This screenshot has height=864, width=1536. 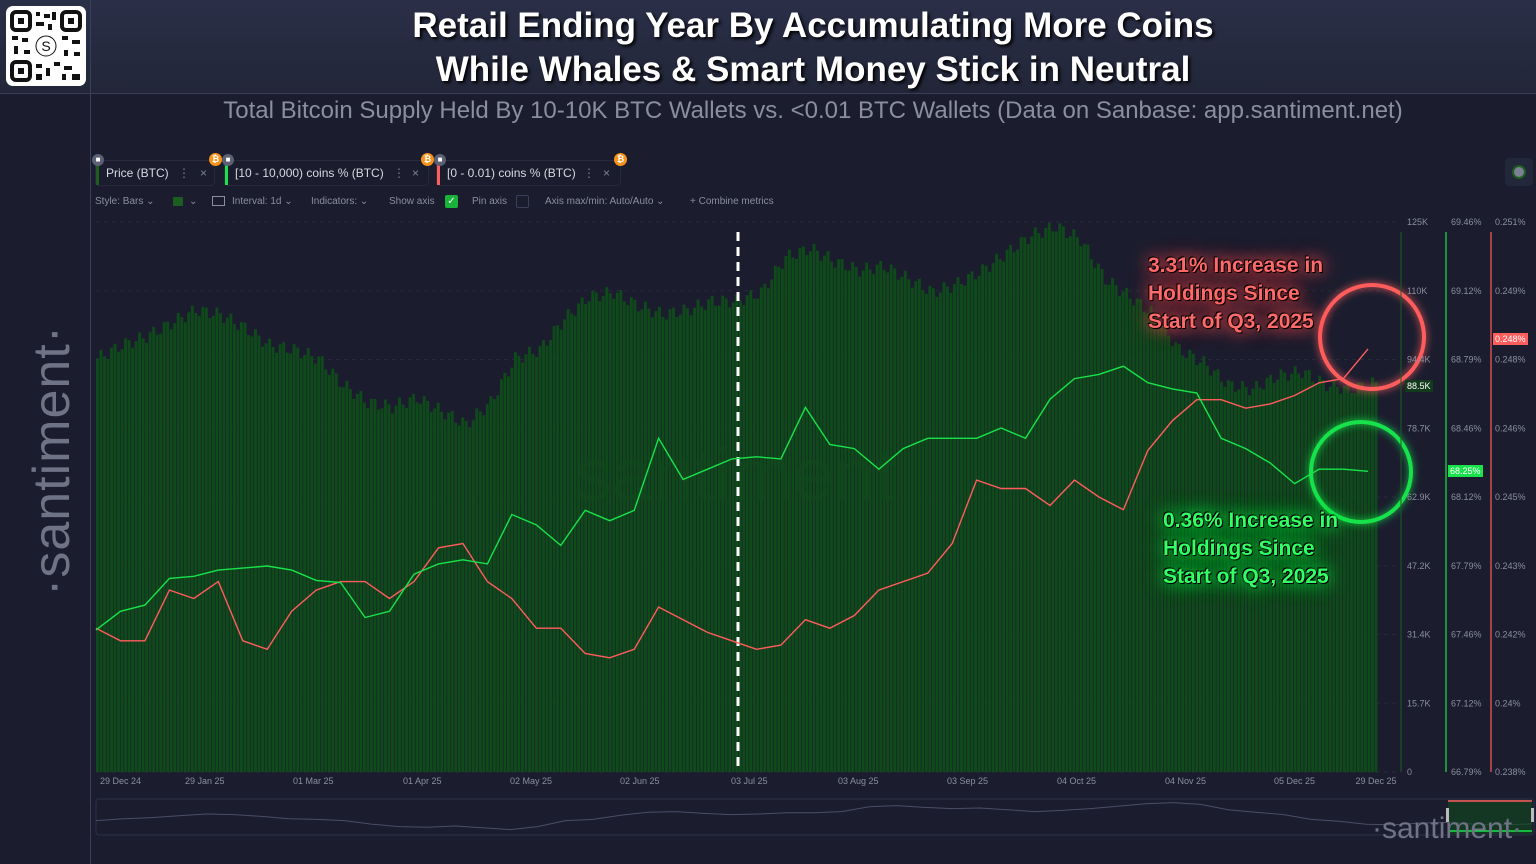 What do you see at coordinates (309, 173) in the screenshot?
I see `metric-label: [10 - 10,000) coins % (BTC)` at bounding box center [309, 173].